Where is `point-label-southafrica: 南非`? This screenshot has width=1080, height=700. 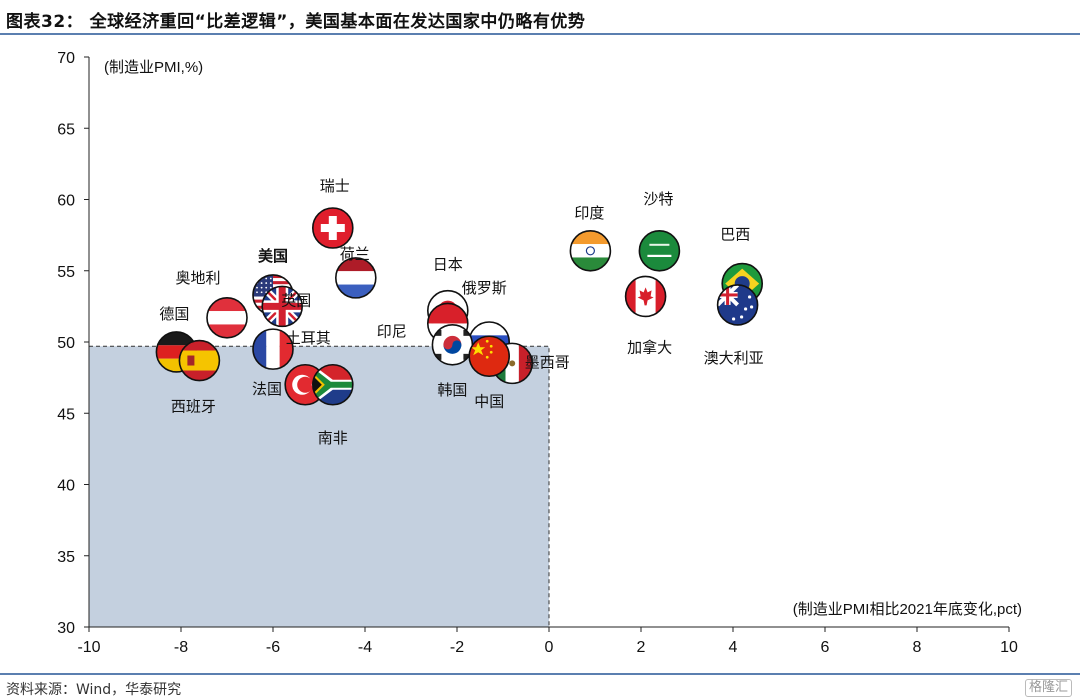 point-label-southafrica: 南非 is located at coordinates (333, 438).